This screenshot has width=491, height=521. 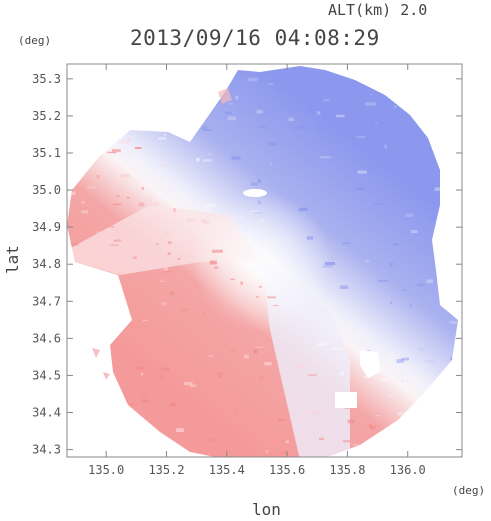 What do you see at coordinates (46, 301) in the screenshot?
I see `y-tick-label: 34.7` at bounding box center [46, 301].